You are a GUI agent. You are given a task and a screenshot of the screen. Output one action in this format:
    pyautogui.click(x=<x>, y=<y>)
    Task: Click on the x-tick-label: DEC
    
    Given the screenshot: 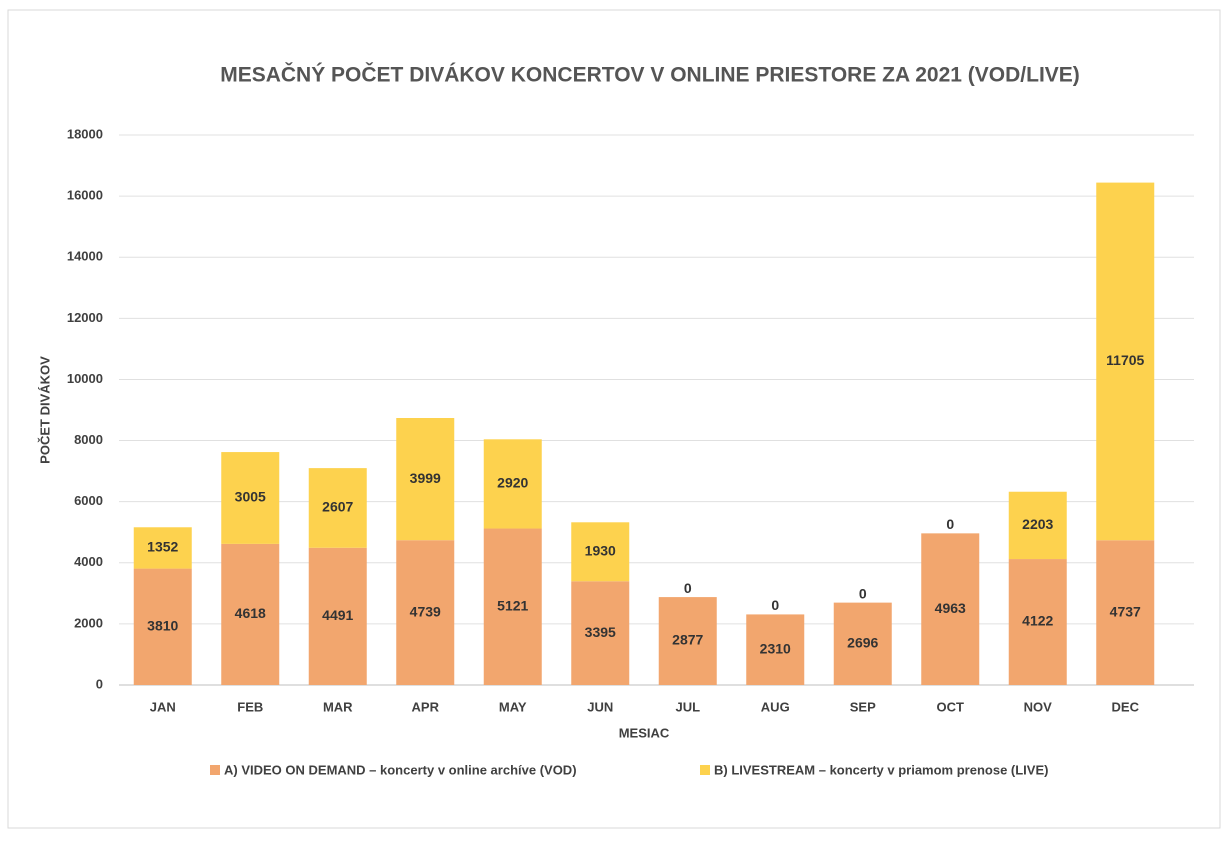 What is the action you would take?
    pyautogui.click(x=1126, y=706)
    